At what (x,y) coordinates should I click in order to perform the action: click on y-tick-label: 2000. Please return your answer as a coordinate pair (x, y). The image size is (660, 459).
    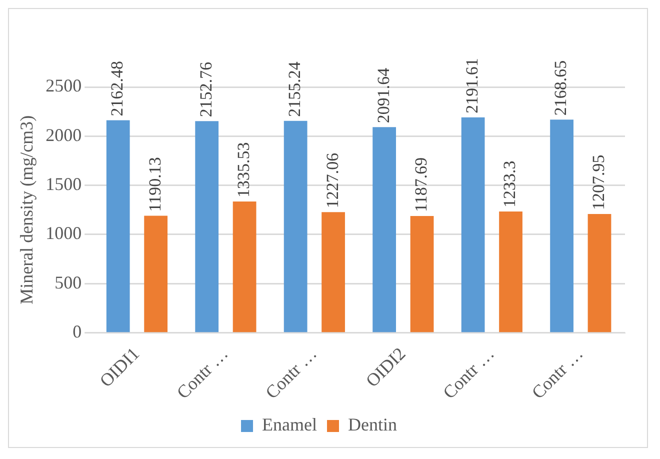
    Looking at the image, I should click on (64, 134).